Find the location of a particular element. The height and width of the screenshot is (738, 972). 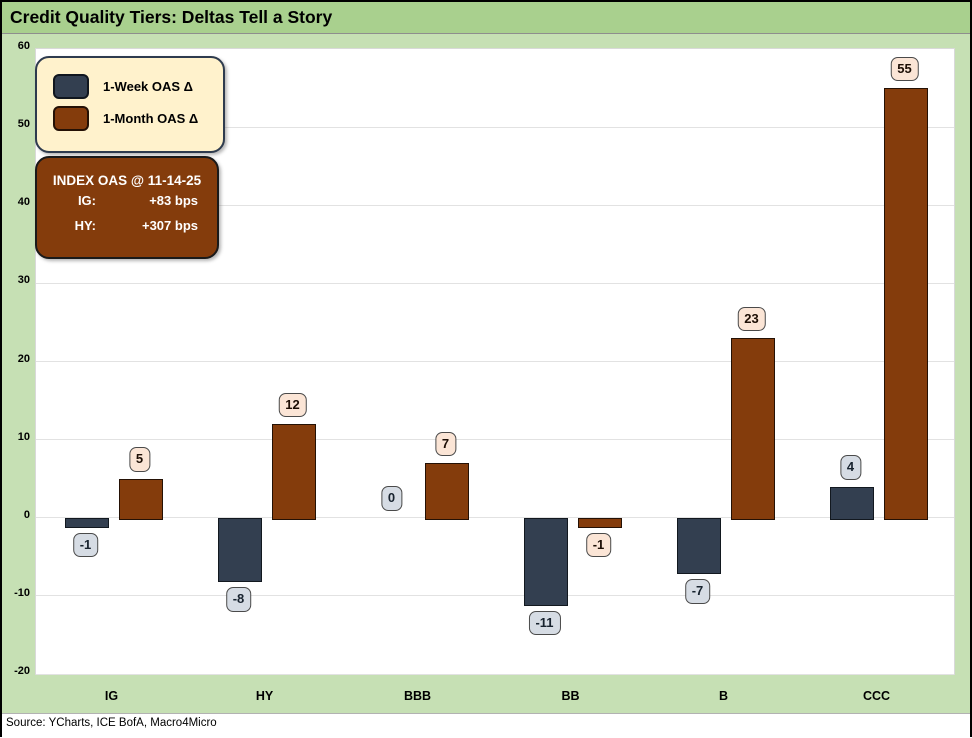

index-oas-row-hy: HY: +307 bps is located at coordinates (127, 226).